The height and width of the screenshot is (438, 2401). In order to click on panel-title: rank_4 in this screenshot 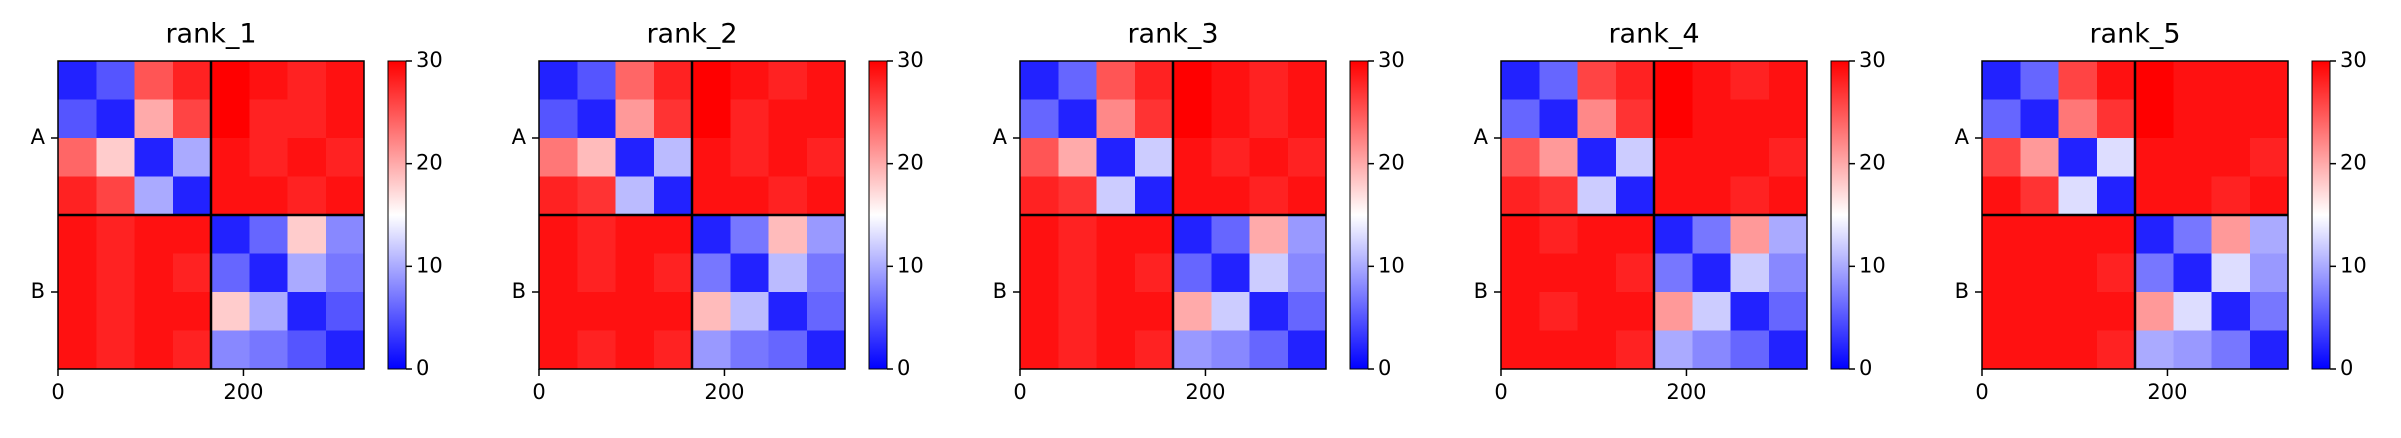, I will do `click(1653, 34)`.